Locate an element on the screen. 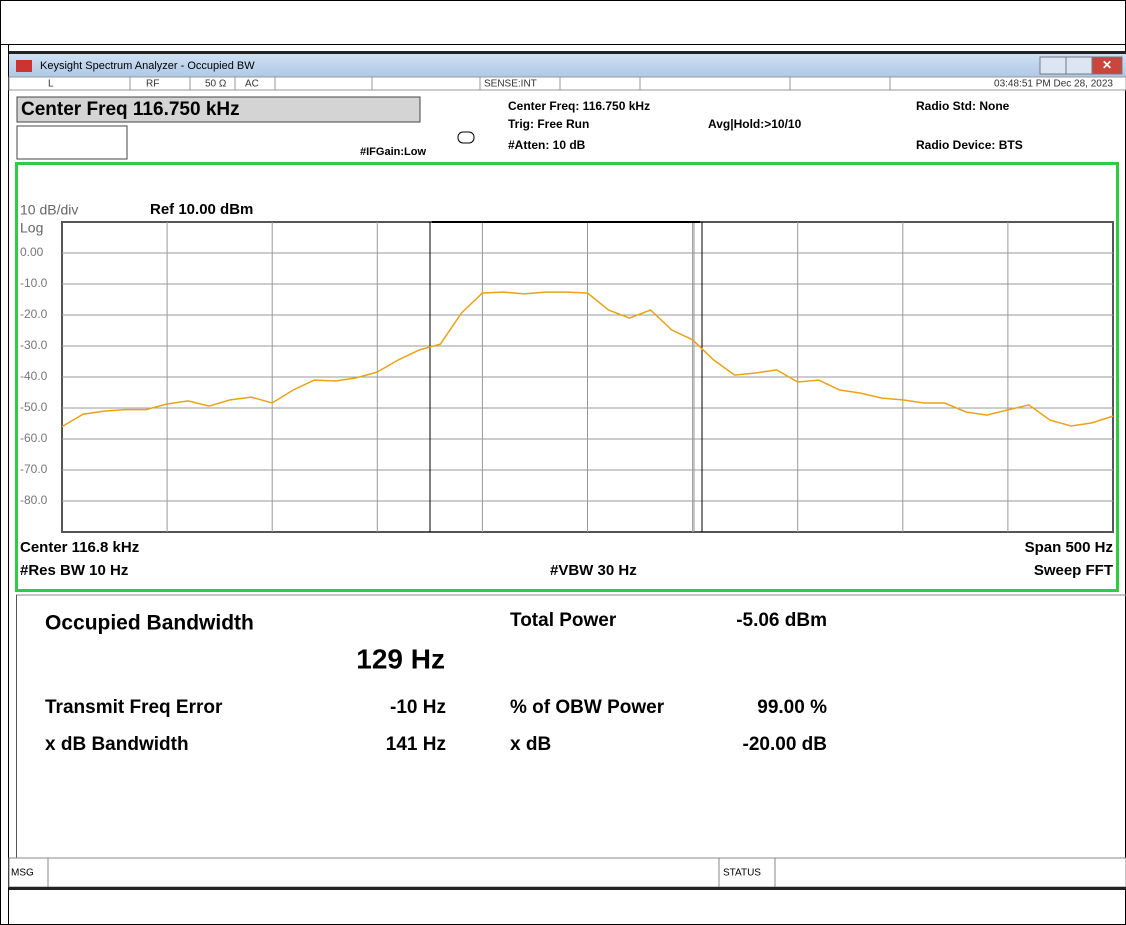 This screenshot has height=925, width=1126. obw-value: 129 Hz is located at coordinates (400, 658).